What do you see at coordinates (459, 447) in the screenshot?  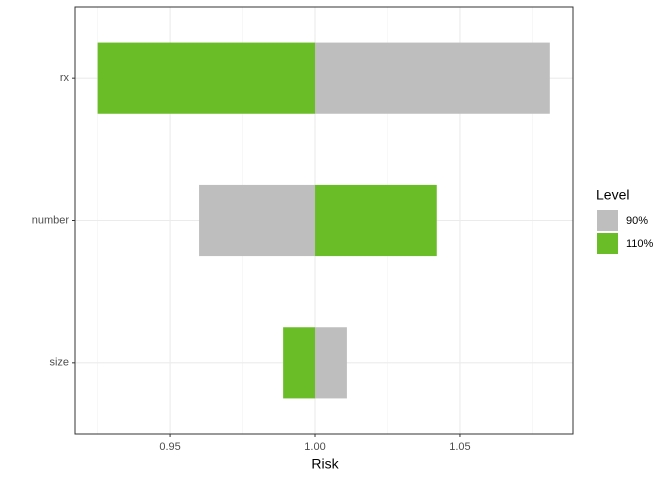 I see `x-tick-label: 1.05` at bounding box center [459, 447].